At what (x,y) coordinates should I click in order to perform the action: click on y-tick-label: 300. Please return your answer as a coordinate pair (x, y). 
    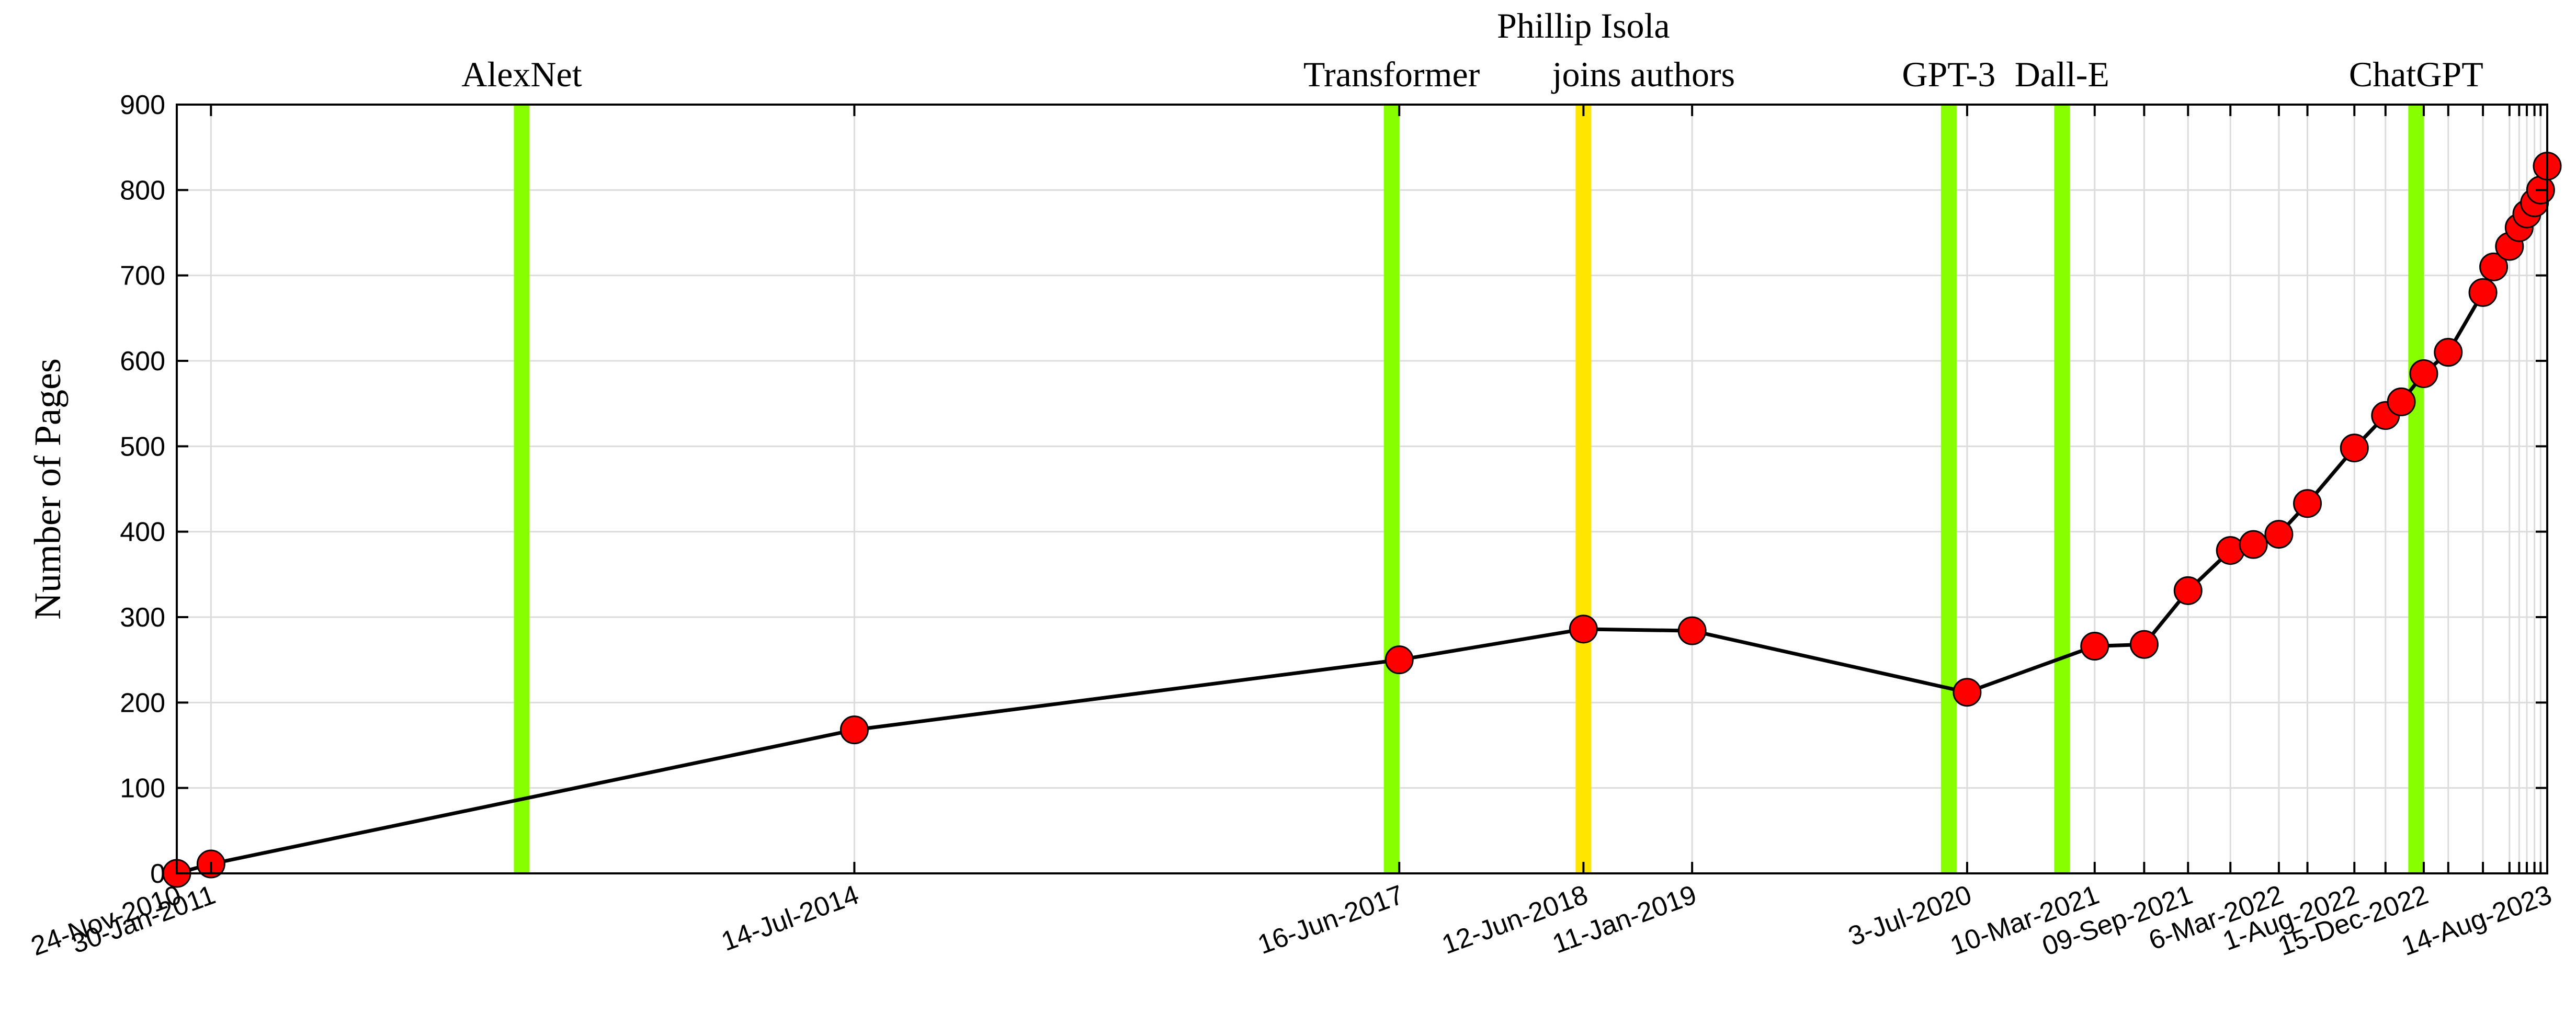
    Looking at the image, I should click on (142, 617).